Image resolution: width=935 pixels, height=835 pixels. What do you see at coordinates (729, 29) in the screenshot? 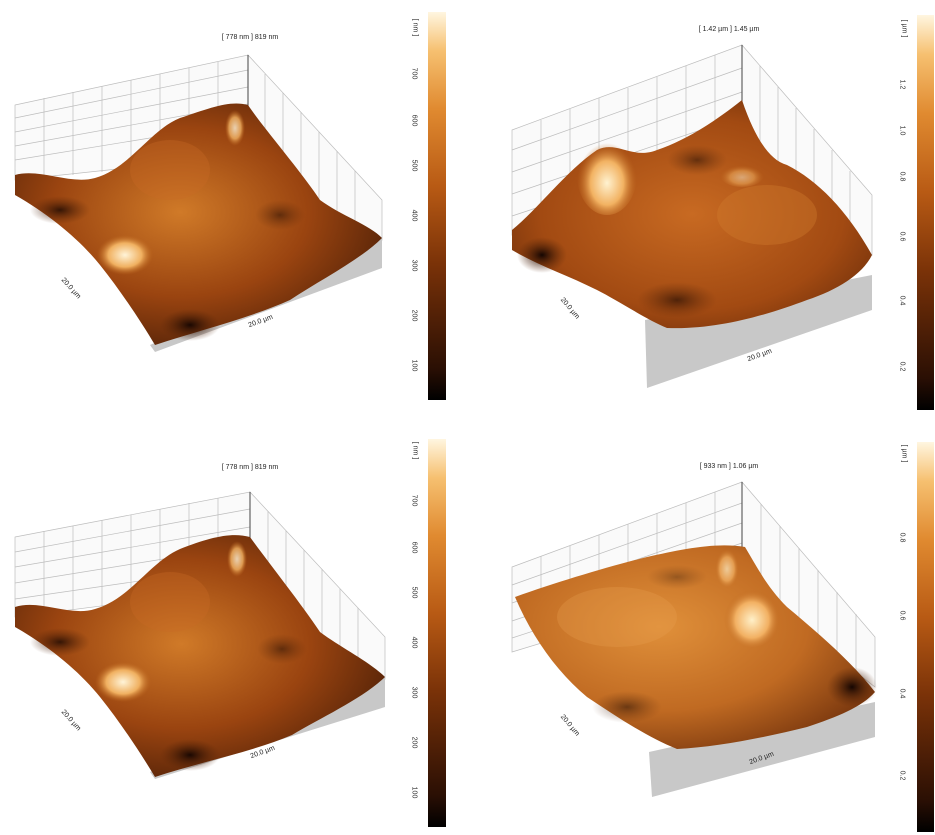
I see `panel-title: [ 1.42 µm ] 1.45 µm` at bounding box center [729, 29].